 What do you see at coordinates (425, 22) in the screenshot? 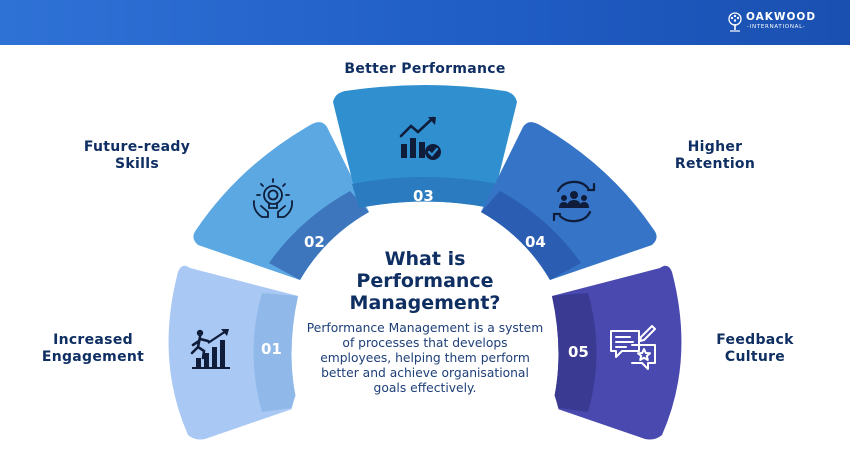
I see `header-bar` at bounding box center [425, 22].